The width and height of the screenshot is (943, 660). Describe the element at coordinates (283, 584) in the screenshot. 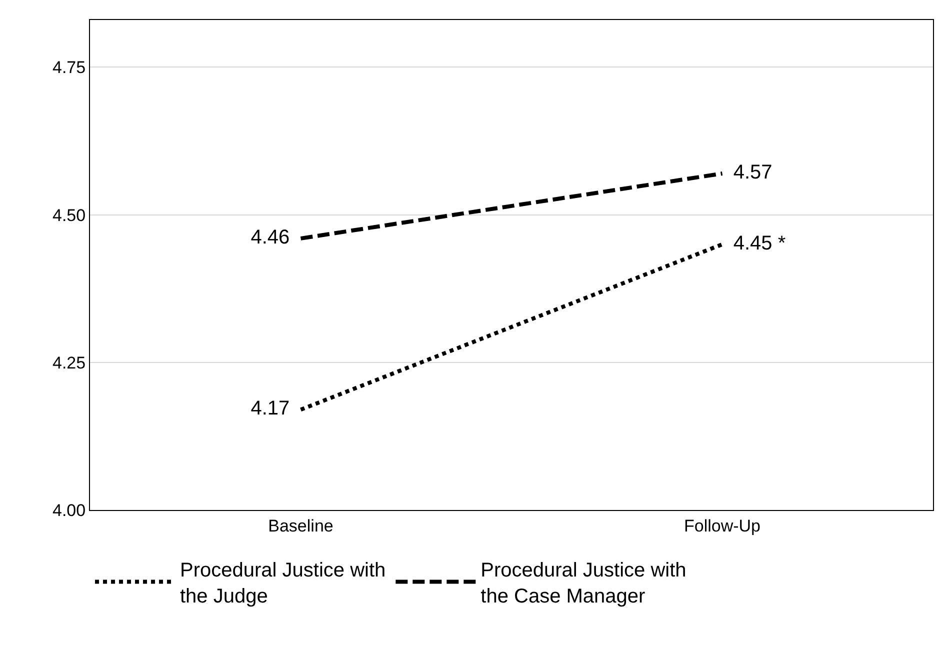

I see `legend-label: Procedural Justice with the Judge` at that location.